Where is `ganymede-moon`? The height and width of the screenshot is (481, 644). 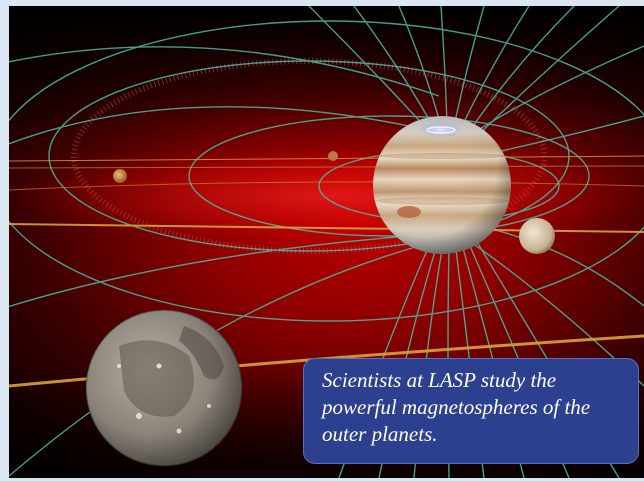 ganymede-moon is located at coordinates (164, 388).